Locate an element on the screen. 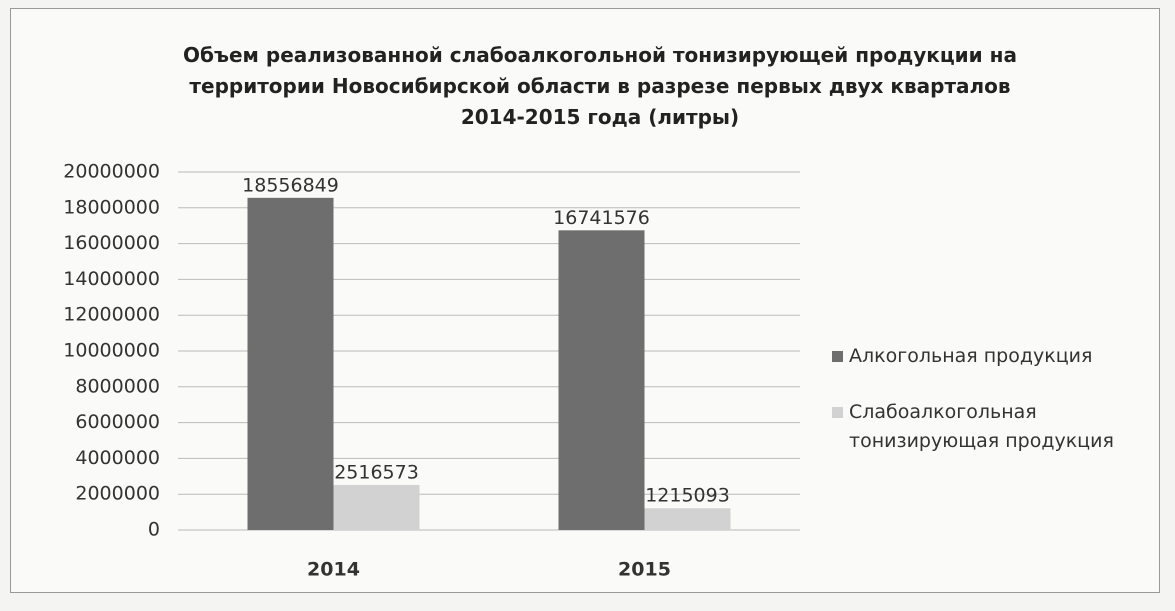  legend-item: Алкогольная продукция is located at coordinates (992, 356).